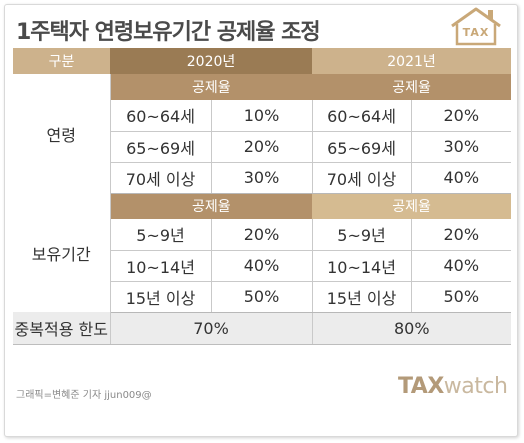 The width and height of the screenshot is (524, 443). I want to click on brand-logo: TAXwatch, so click(453, 386).